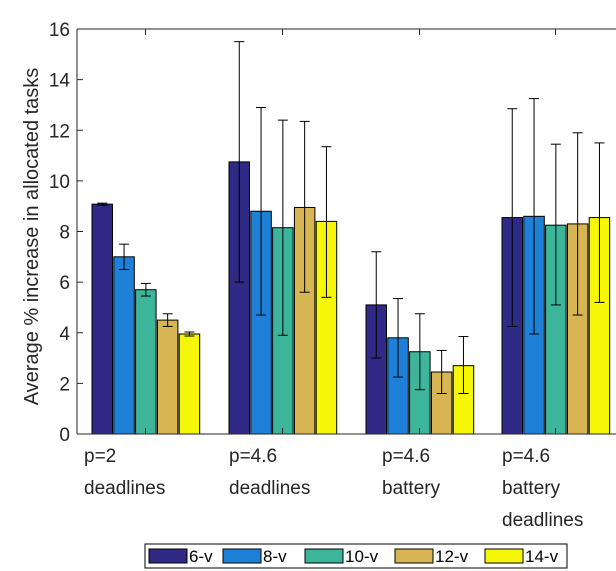 The height and width of the screenshot is (571, 616). I want to click on y-tick-label: 2, so click(64, 384).